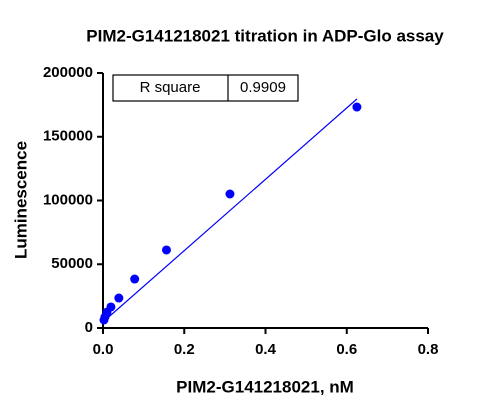  I want to click on y-tick-label: 50000, so click(72, 263).